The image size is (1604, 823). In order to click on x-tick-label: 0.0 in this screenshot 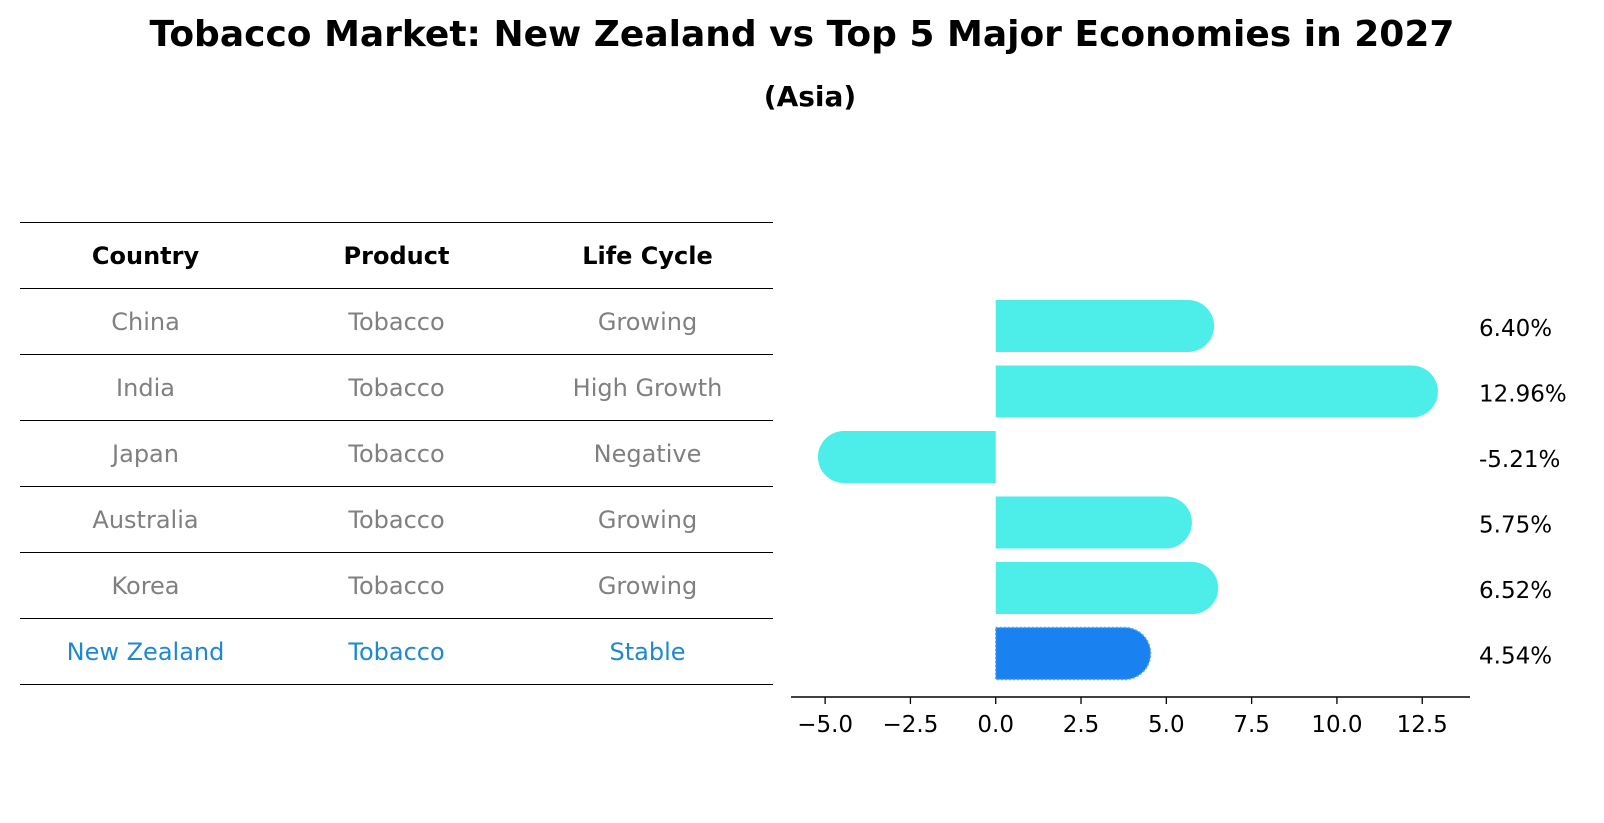, I will do `click(995, 725)`.